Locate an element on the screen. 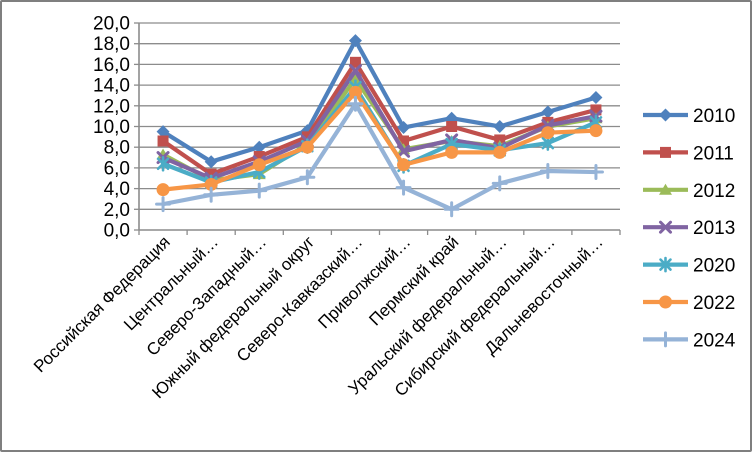 Image resolution: width=752 pixels, height=452 pixels. y-tick-label: 16,0 is located at coordinates (111, 65).